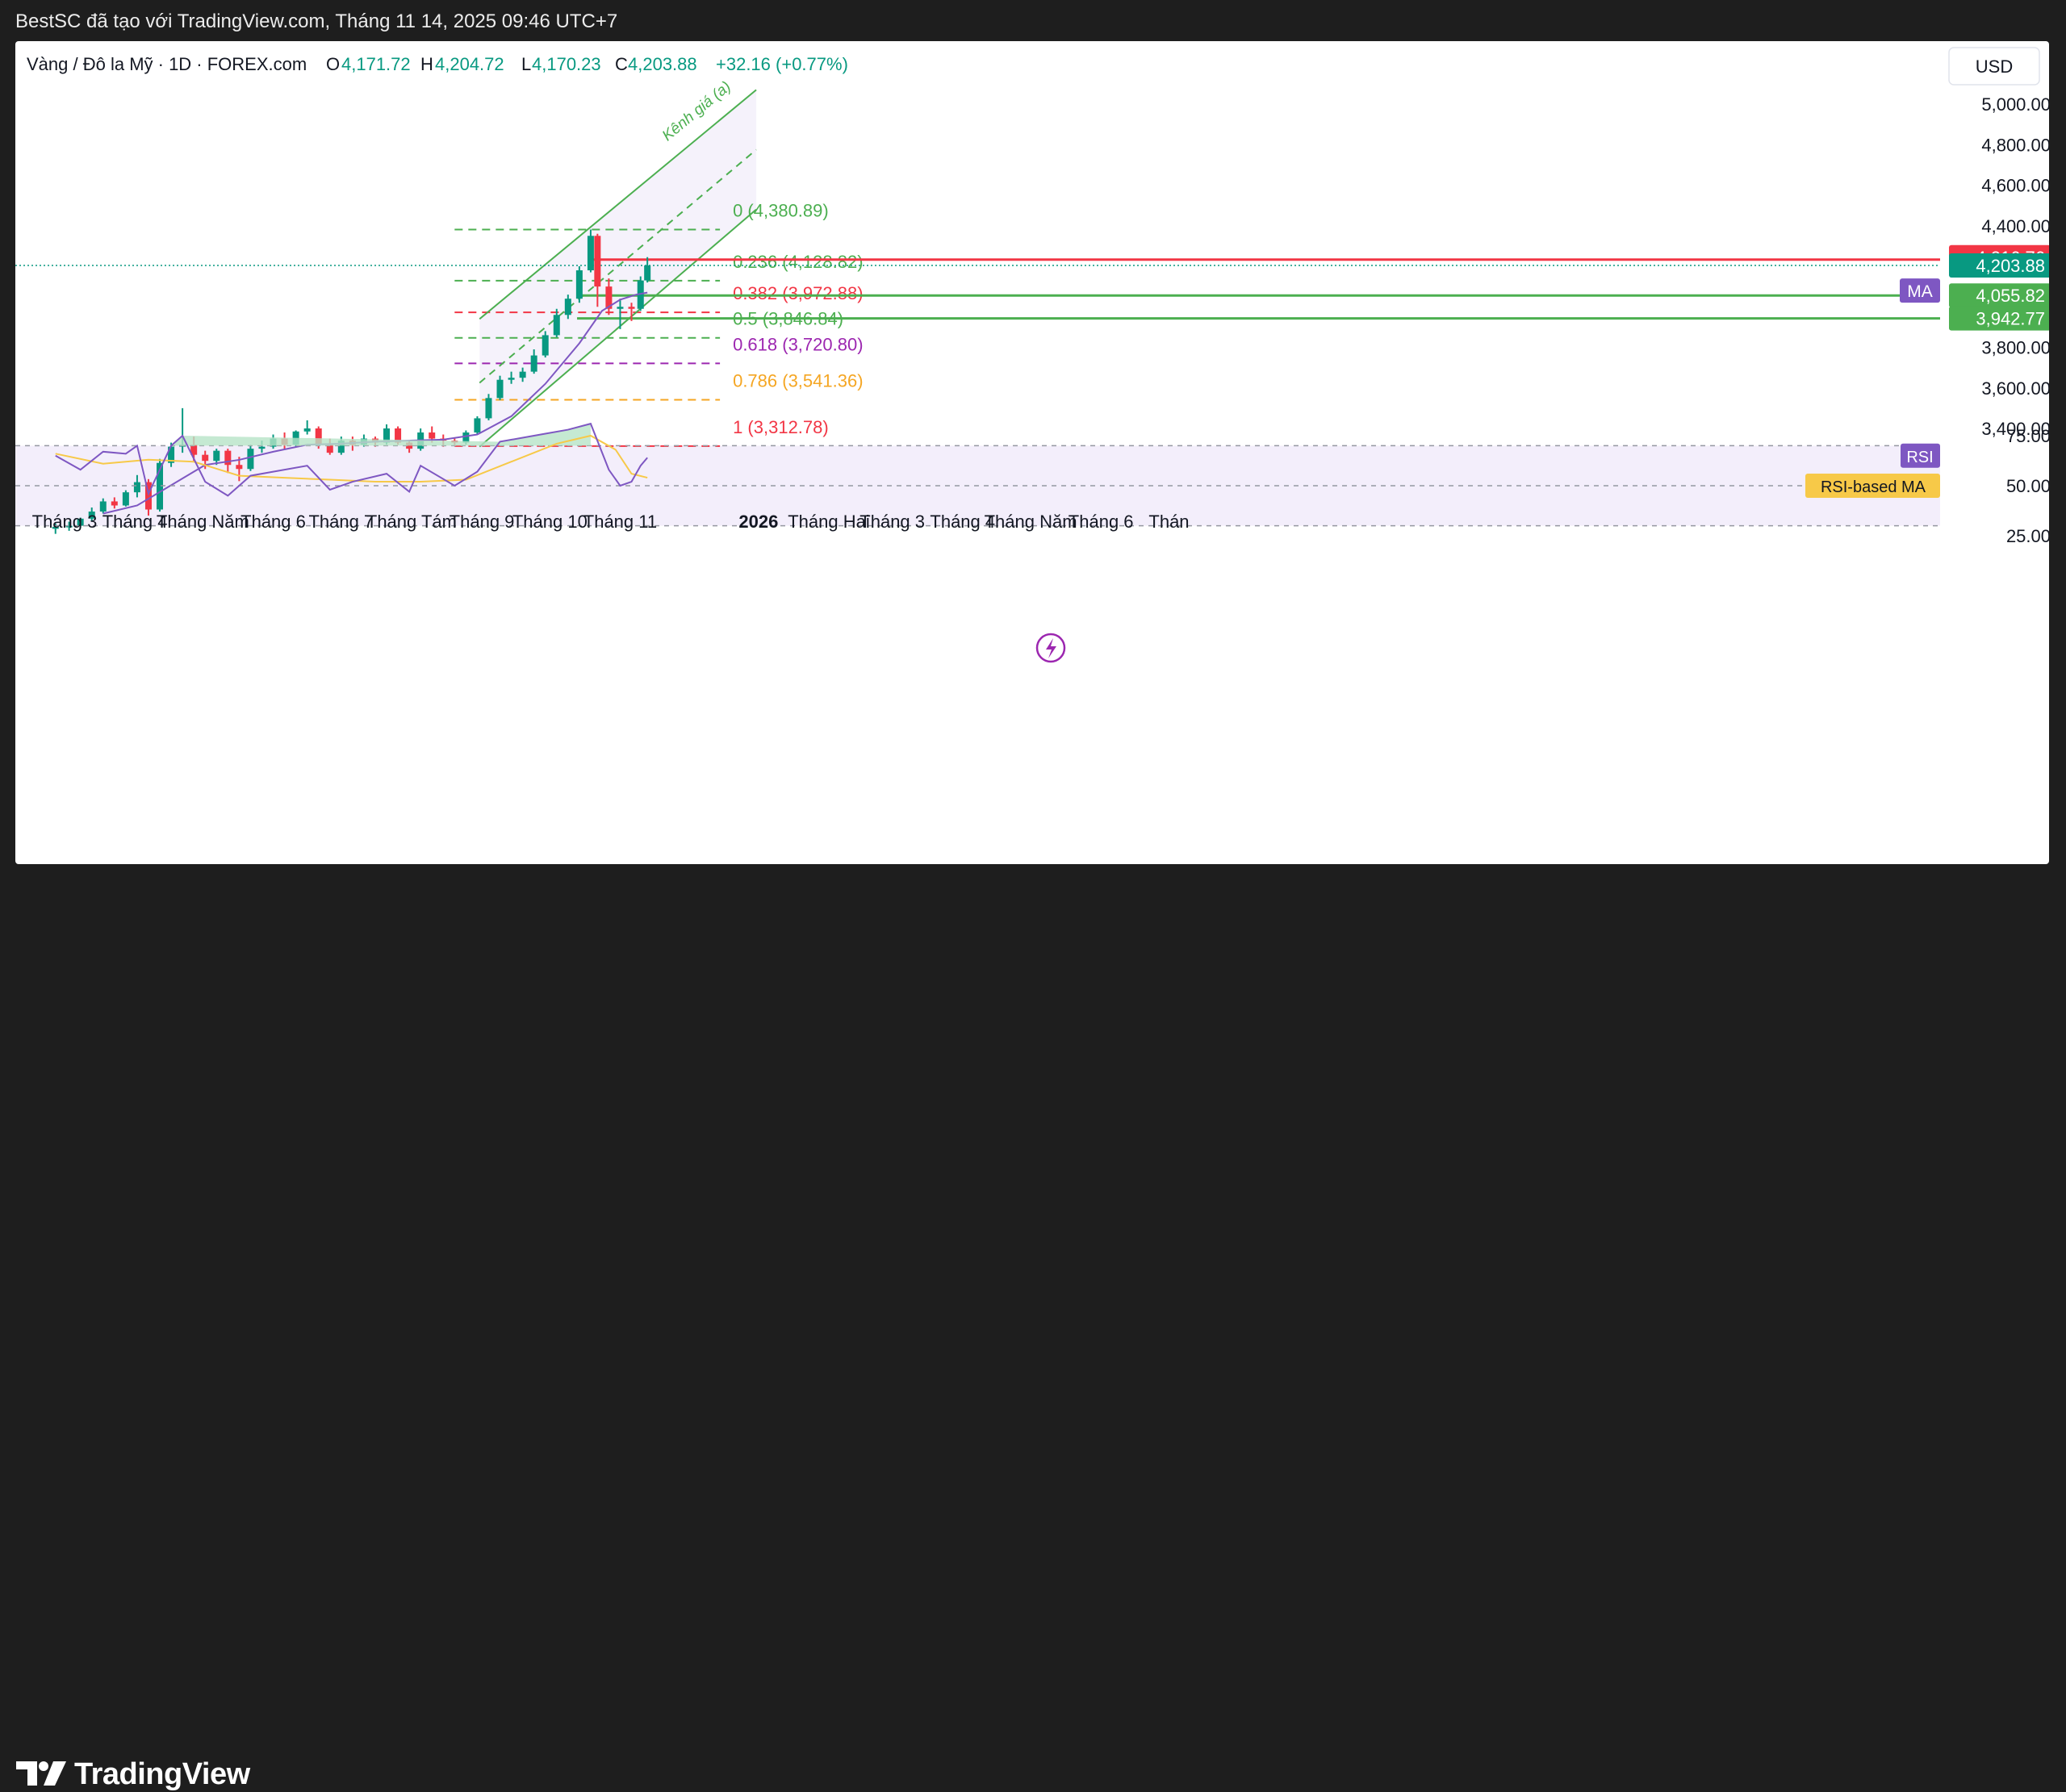 The image size is (2066, 1792). I want to click on rsi-tag-box, so click(1920, 455).